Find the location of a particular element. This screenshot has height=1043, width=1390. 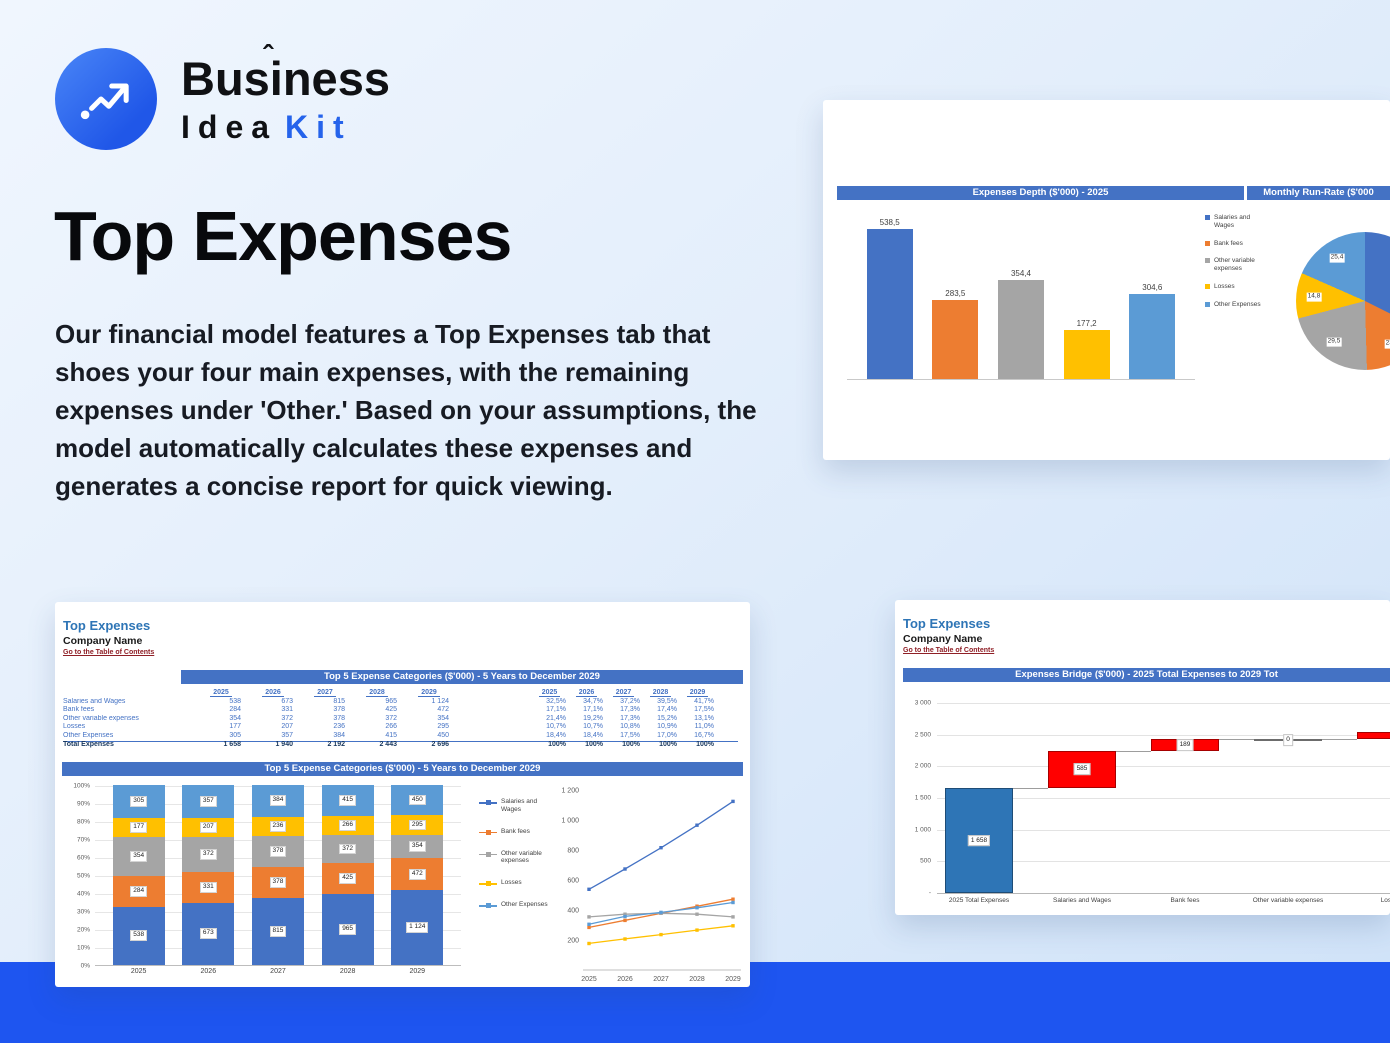

segment-value-label: 236 is located at coordinates (278, 826).